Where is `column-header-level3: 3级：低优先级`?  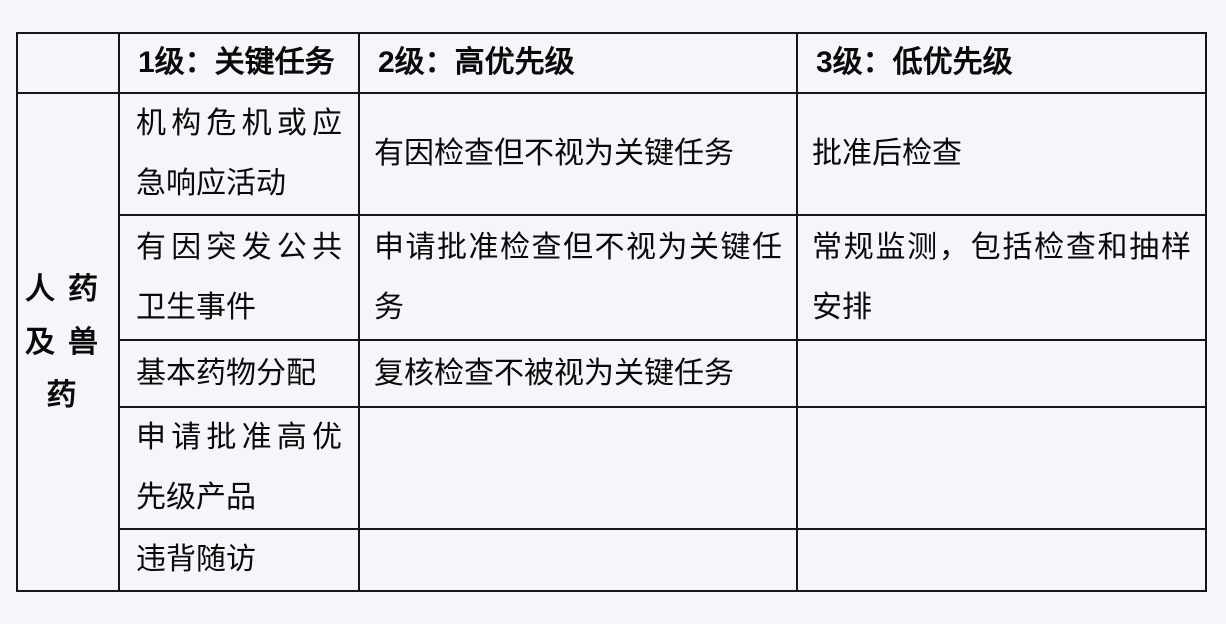
column-header-level3: 3级：低优先级 is located at coordinates (1001, 63).